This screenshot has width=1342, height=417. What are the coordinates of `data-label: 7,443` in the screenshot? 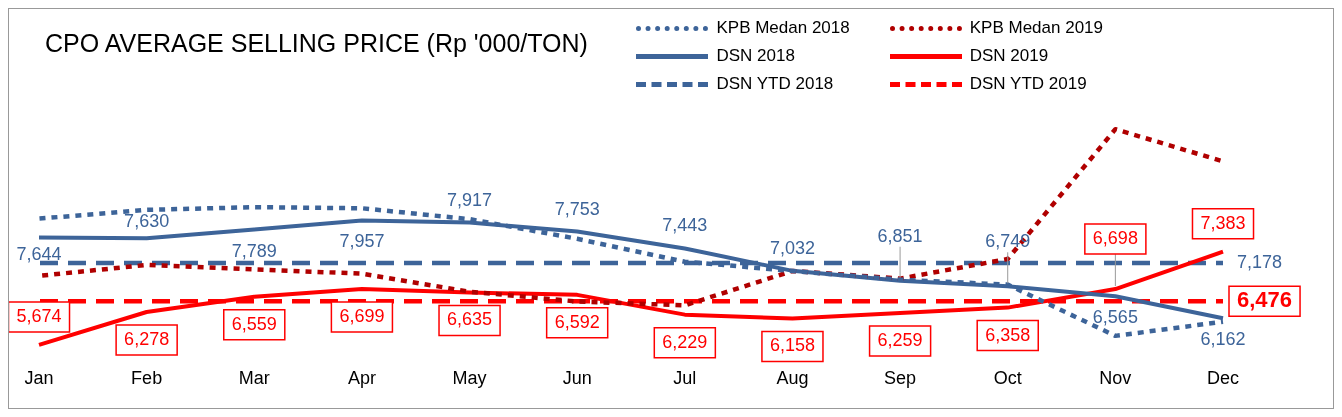 It's located at (685, 225).